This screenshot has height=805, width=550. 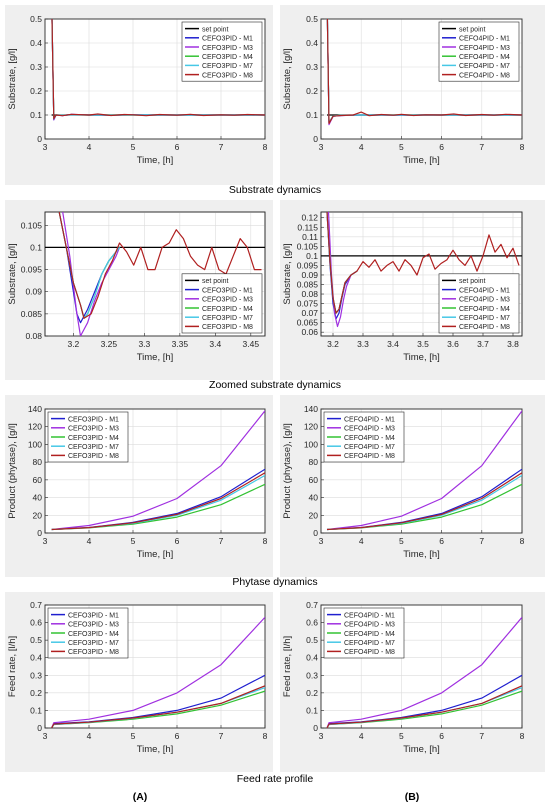 I want to click on legend-entry: CEFO4PID - M3, so click(x=369, y=429).